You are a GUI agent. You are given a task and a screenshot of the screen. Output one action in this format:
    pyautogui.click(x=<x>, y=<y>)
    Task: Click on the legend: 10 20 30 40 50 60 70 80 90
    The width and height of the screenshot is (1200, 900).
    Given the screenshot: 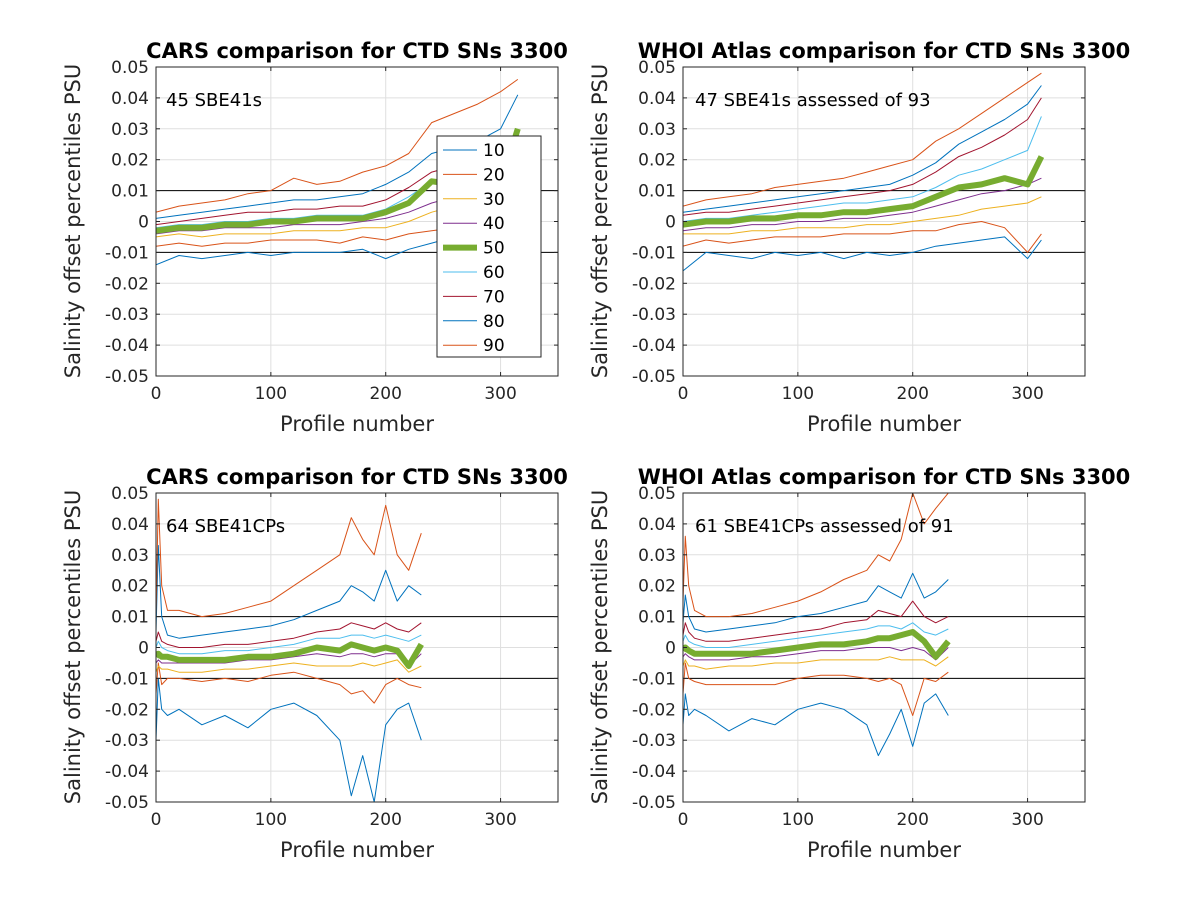 What is the action you would take?
    pyautogui.click(x=489, y=246)
    